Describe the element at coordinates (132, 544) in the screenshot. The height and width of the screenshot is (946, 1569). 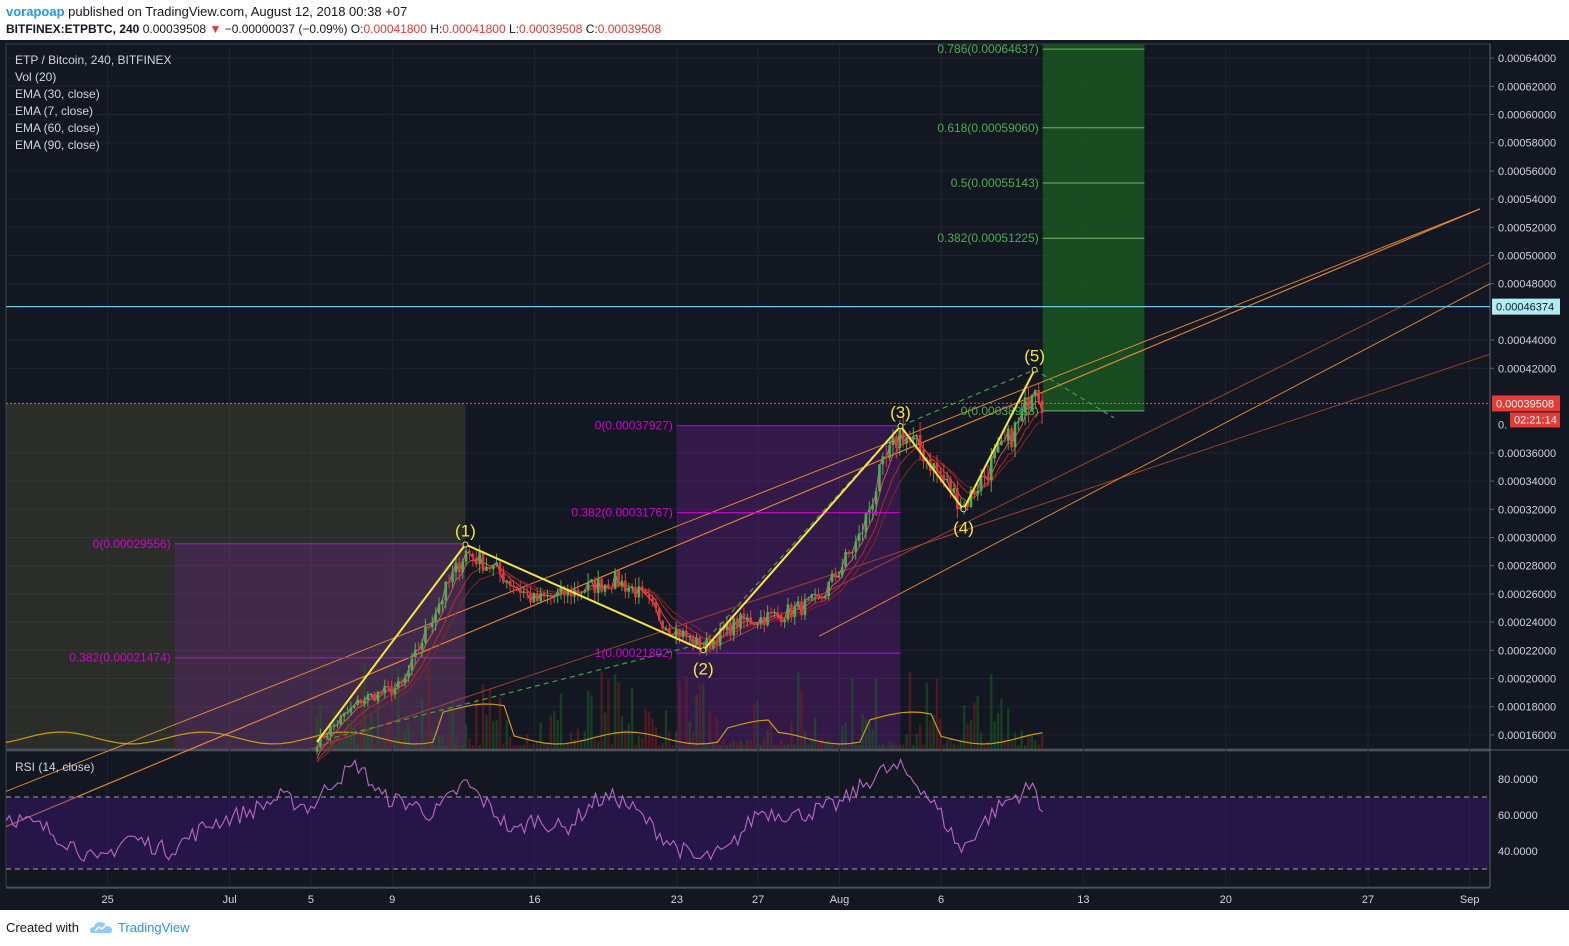
I see `fib-label: 0(0.00029556)` at that location.